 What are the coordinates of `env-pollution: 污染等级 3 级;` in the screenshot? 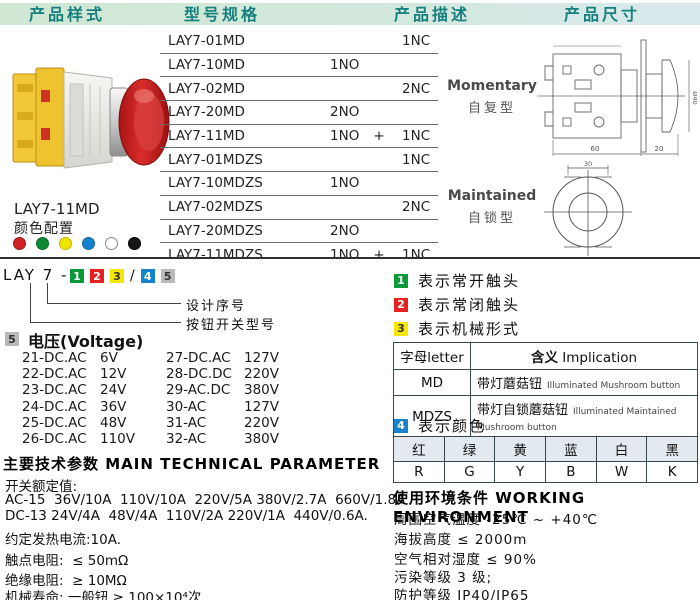 It's located at (443, 578).